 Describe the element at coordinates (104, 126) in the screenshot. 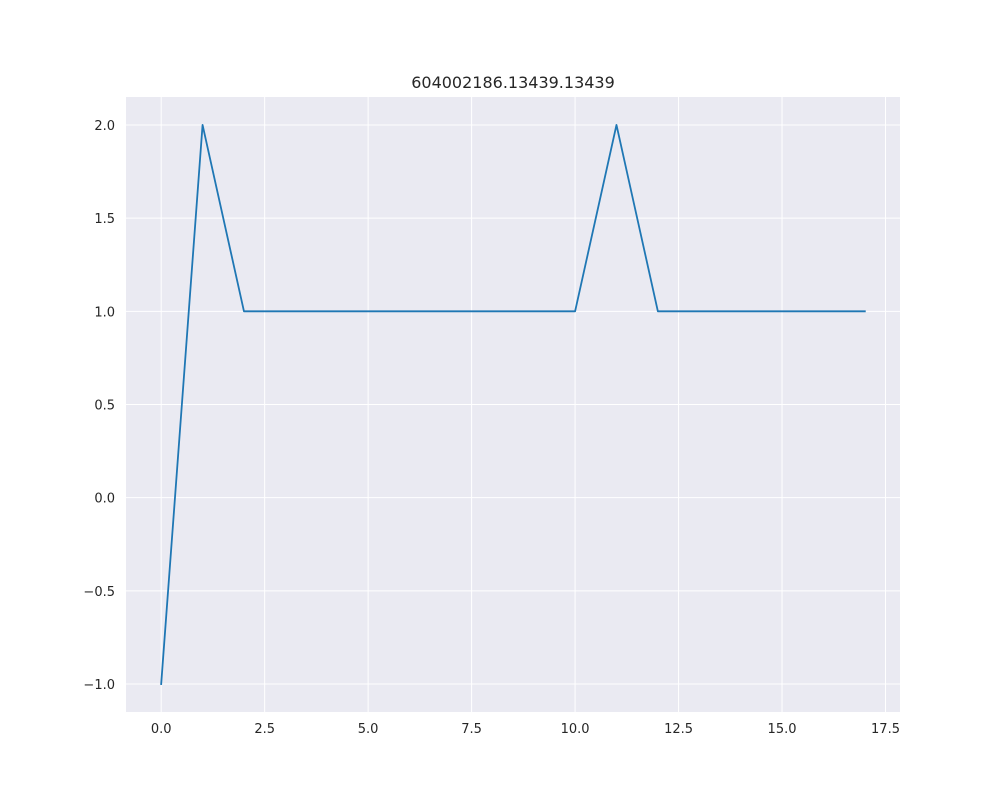

I see `y-tick-label: 2.0` at that location.